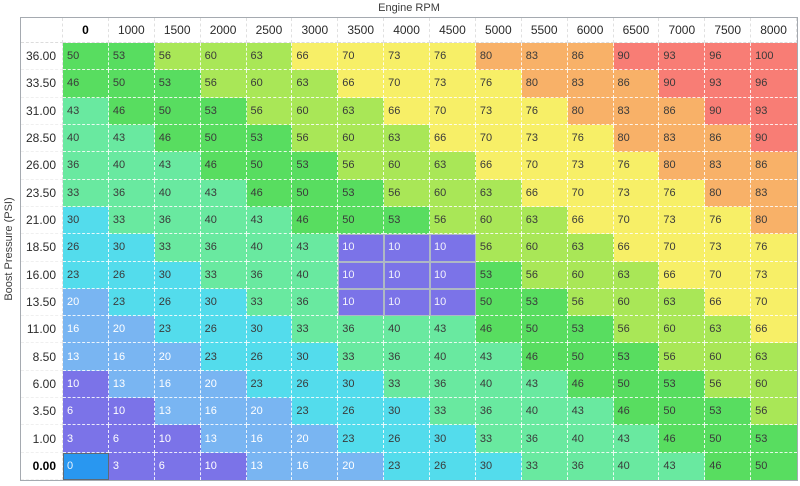  Describe the element at coordinates (42, 466) in the screenshot. I see `row-header-boost-0.00: 0.00` at that location.